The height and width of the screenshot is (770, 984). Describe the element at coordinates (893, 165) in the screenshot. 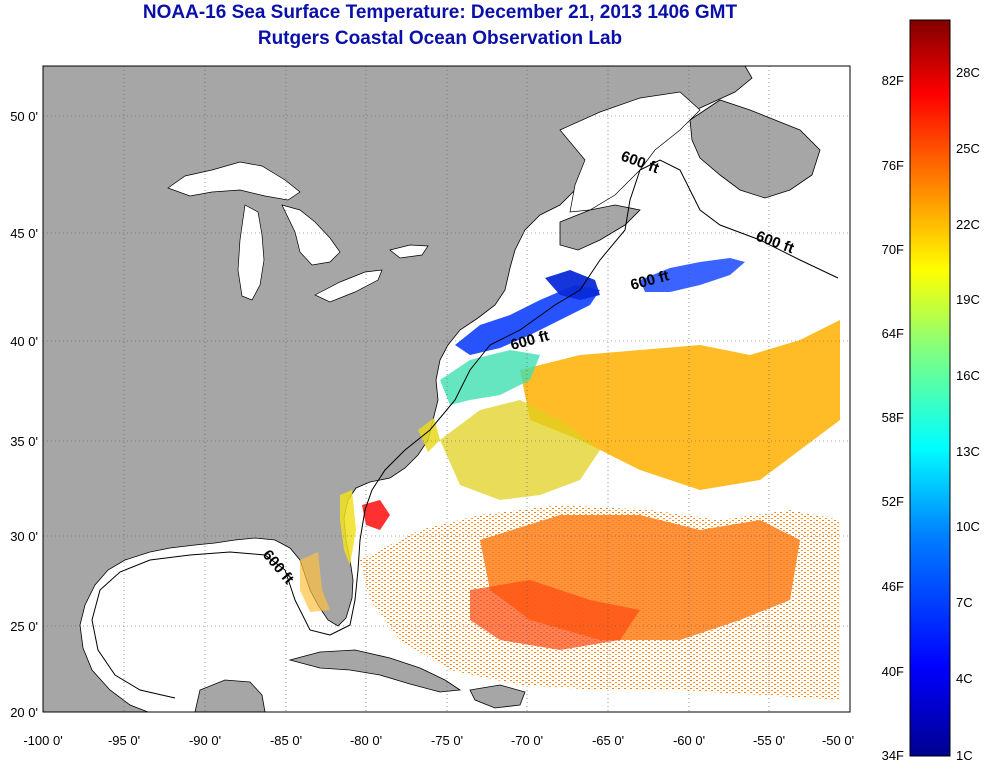

I see `colorbar-f-label: 76F` at that location.